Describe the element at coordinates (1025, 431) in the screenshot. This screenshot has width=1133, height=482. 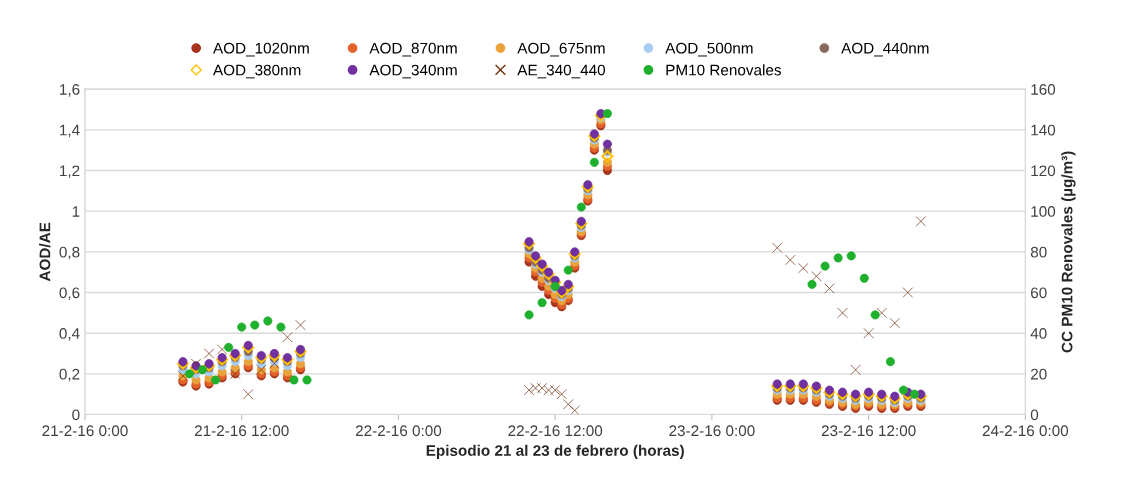
I see `x-tick-label: 24-2-16 0:00` at that location.